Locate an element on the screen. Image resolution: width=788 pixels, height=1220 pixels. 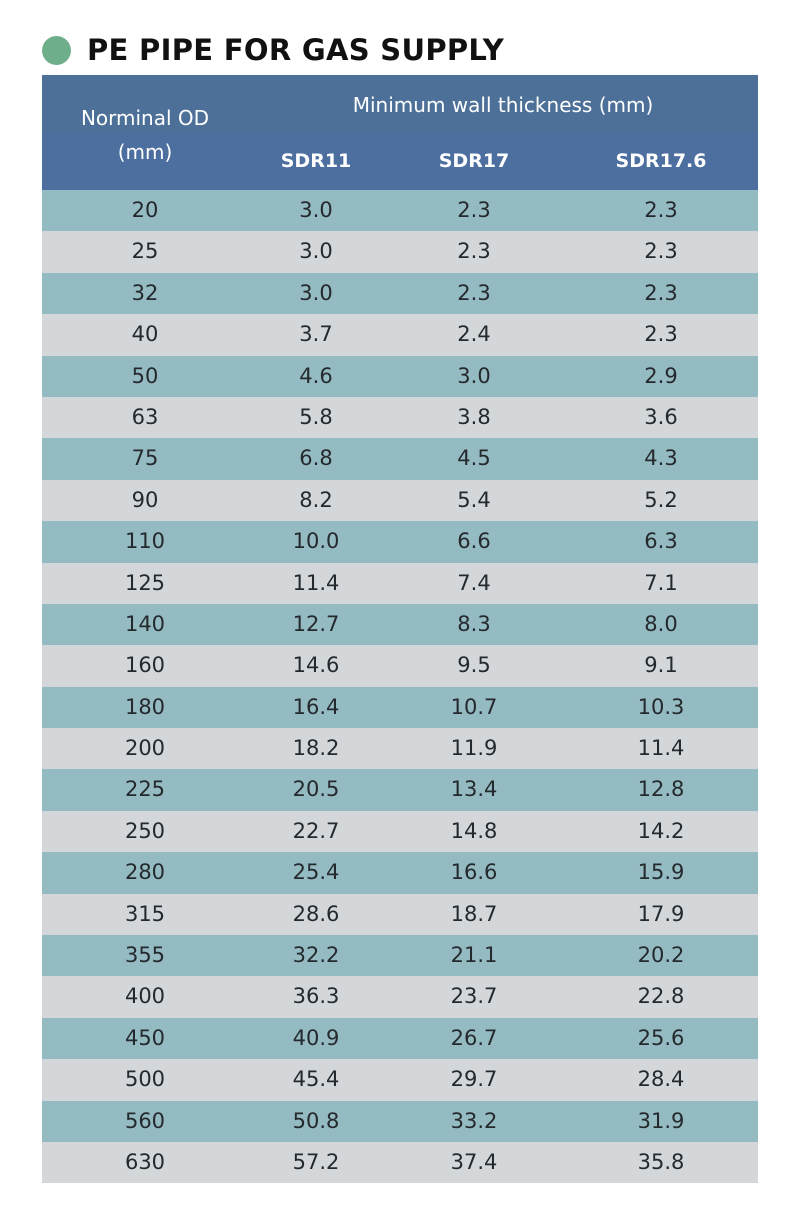
cell-sdr11: 22.7 is located at coordinates (316, 830).